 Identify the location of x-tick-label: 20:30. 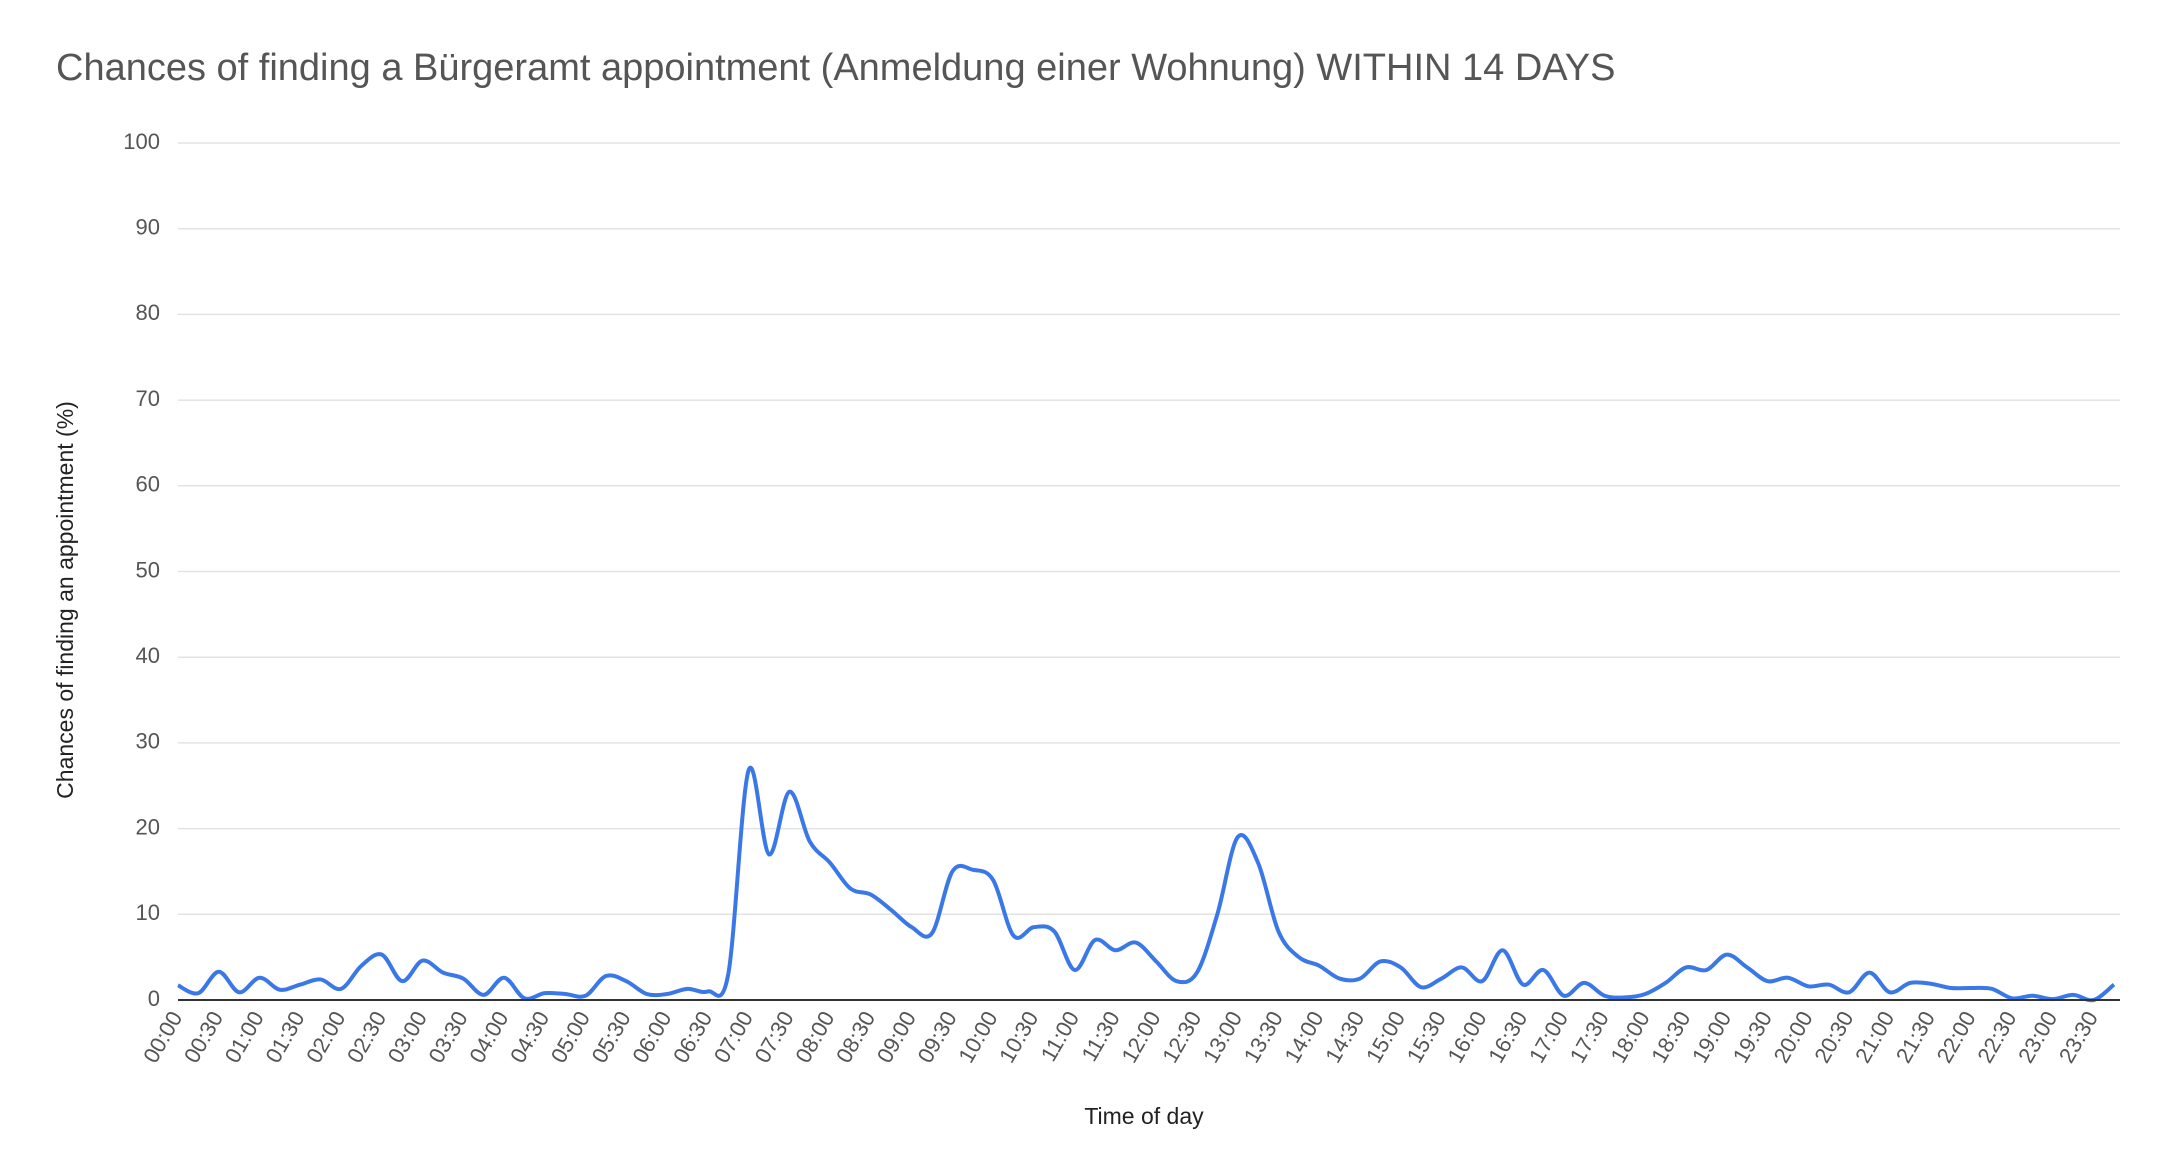
(1833, 1037).